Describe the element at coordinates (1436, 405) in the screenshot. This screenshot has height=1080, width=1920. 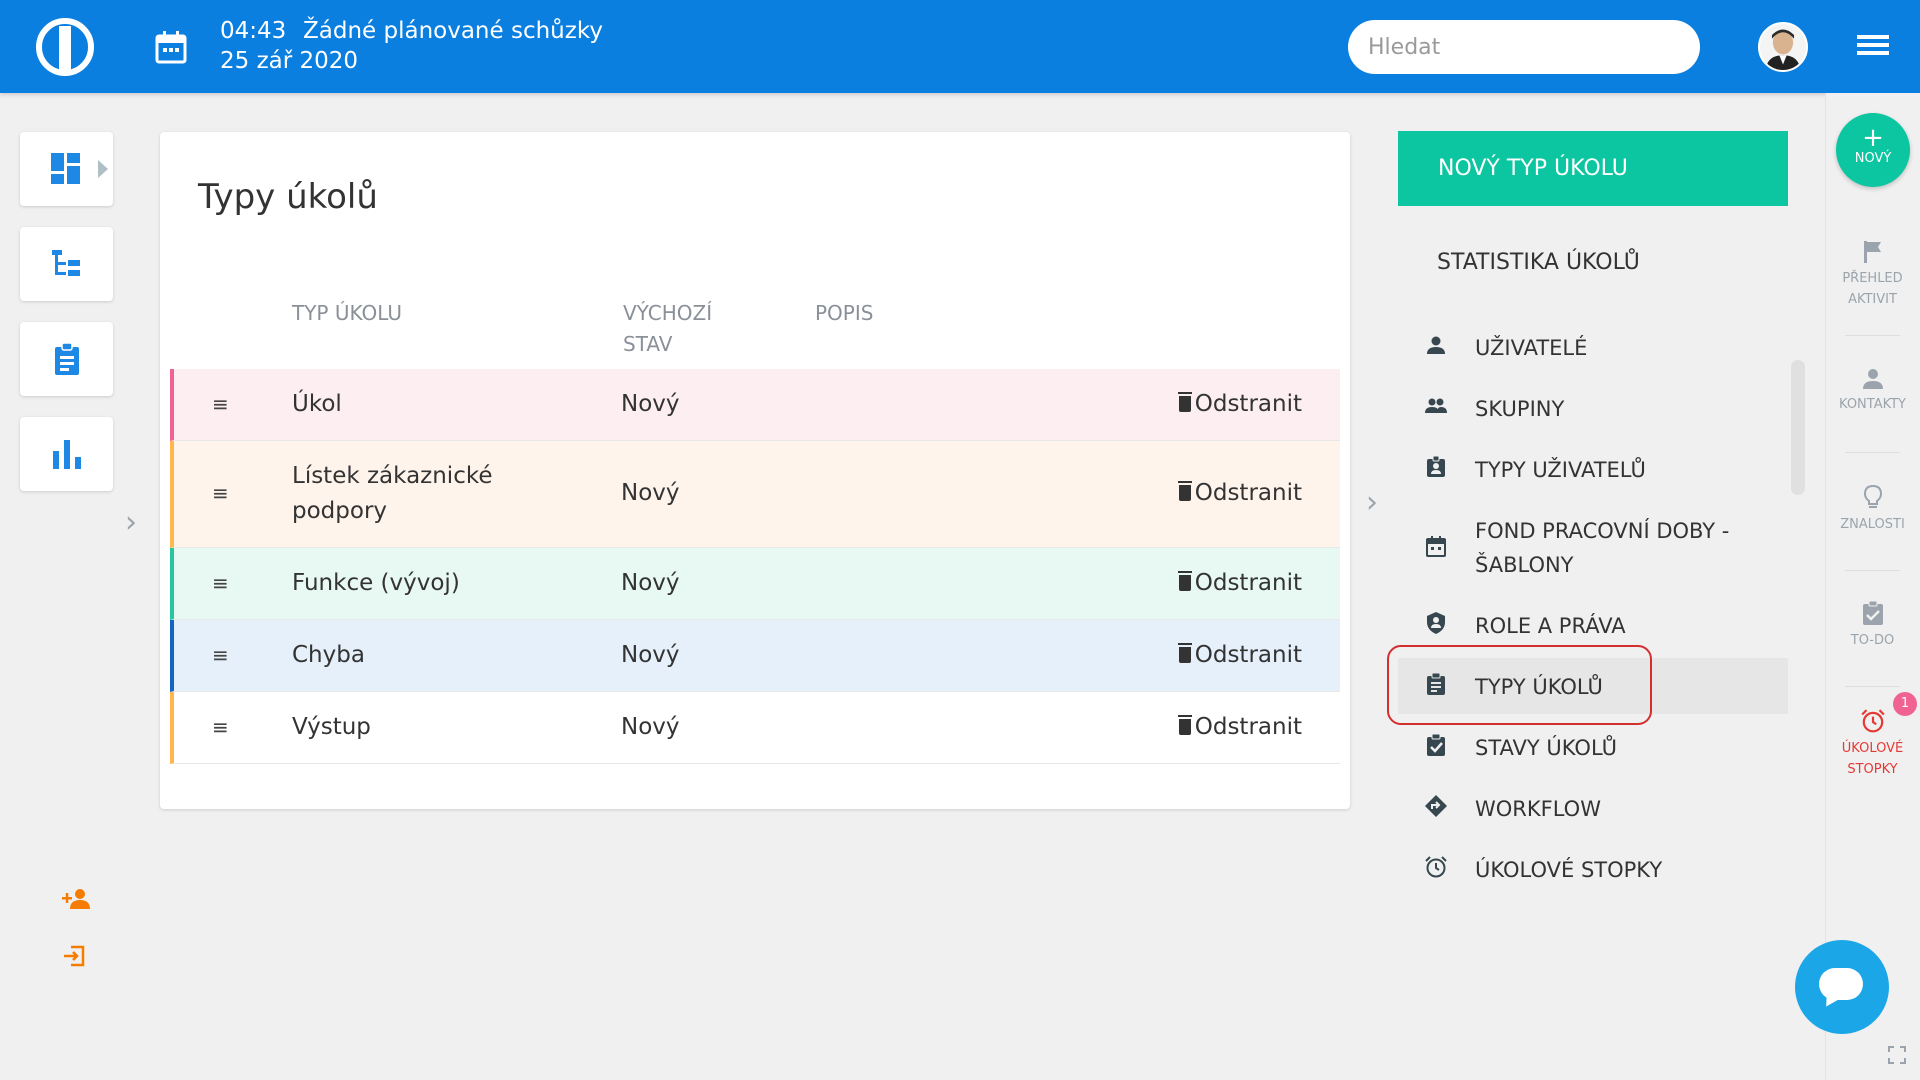
I see `group-icon` at that location.